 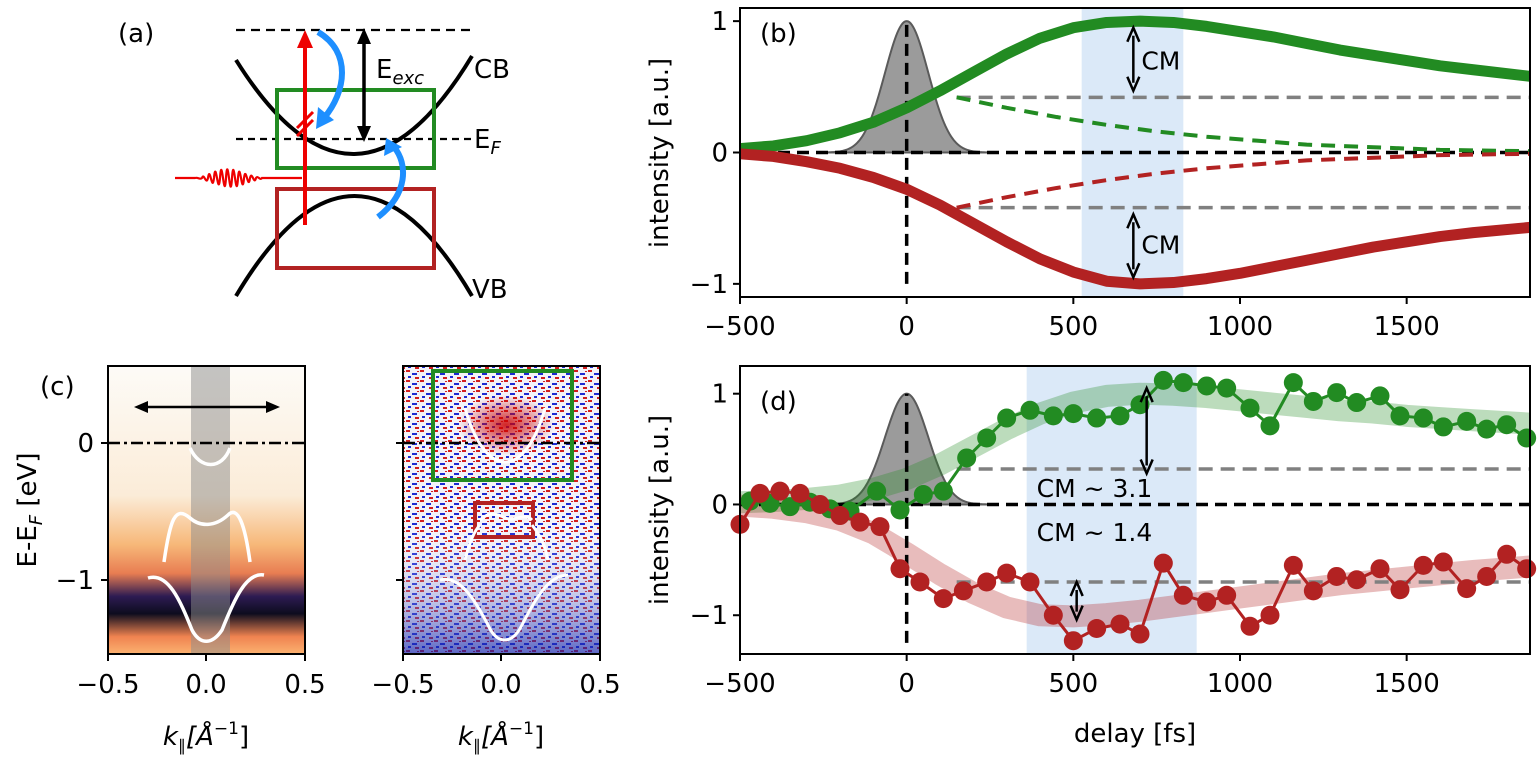 I want to click on y-tick-label: −1, so click(x=709, y=616).